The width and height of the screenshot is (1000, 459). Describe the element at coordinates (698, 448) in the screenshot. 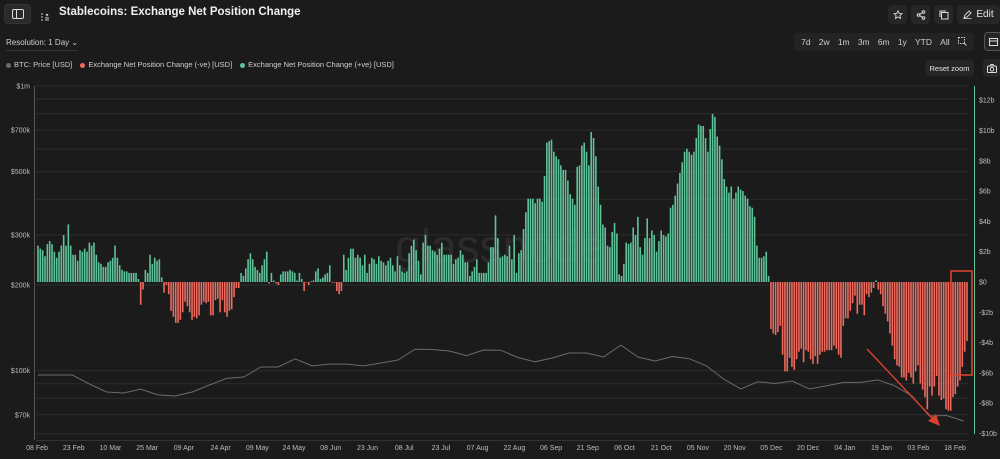

I see `x-tick-label: 05 Nov` at that location.